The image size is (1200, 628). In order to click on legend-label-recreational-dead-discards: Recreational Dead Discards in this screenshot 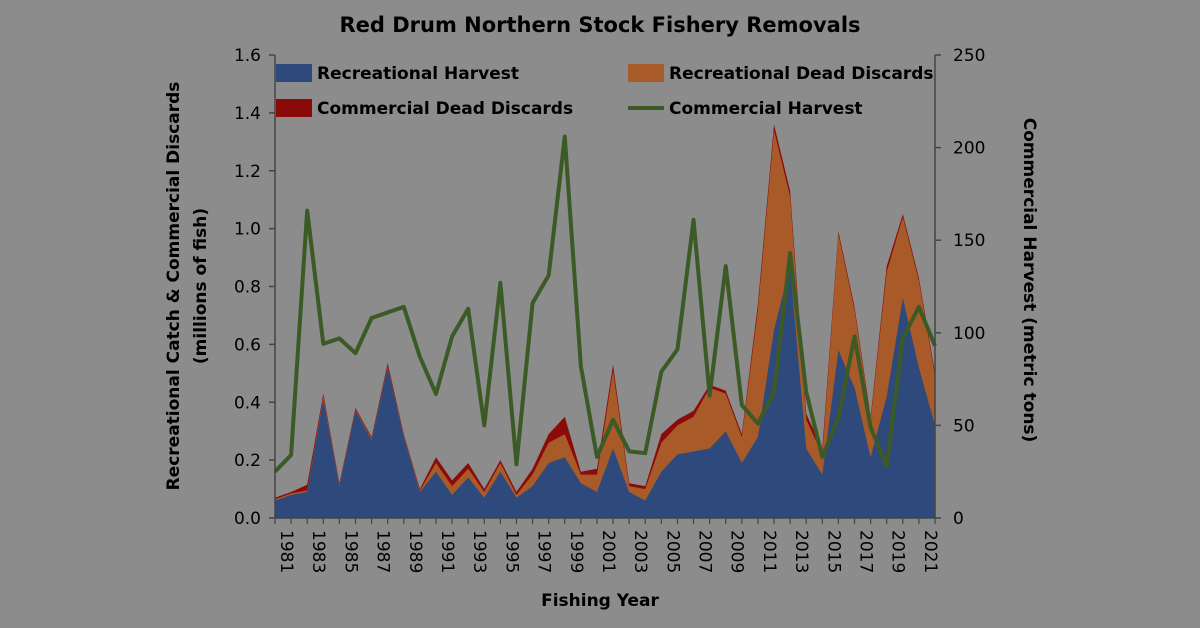, I will do `click(801, 74)`.